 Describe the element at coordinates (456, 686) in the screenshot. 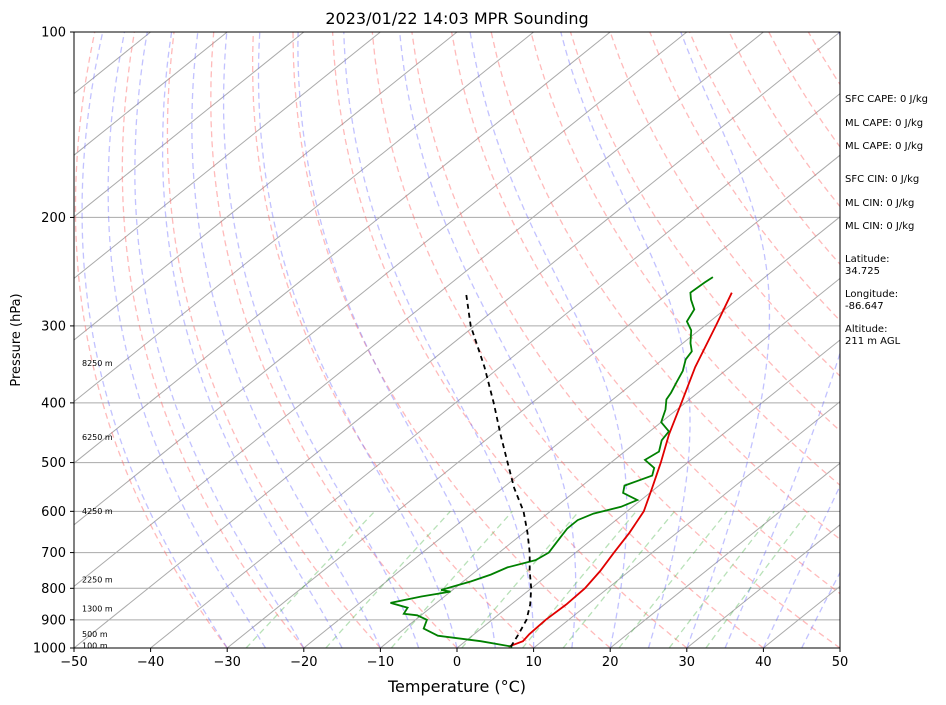

I see `x-axis-label: Temperature (°C)` at that location.